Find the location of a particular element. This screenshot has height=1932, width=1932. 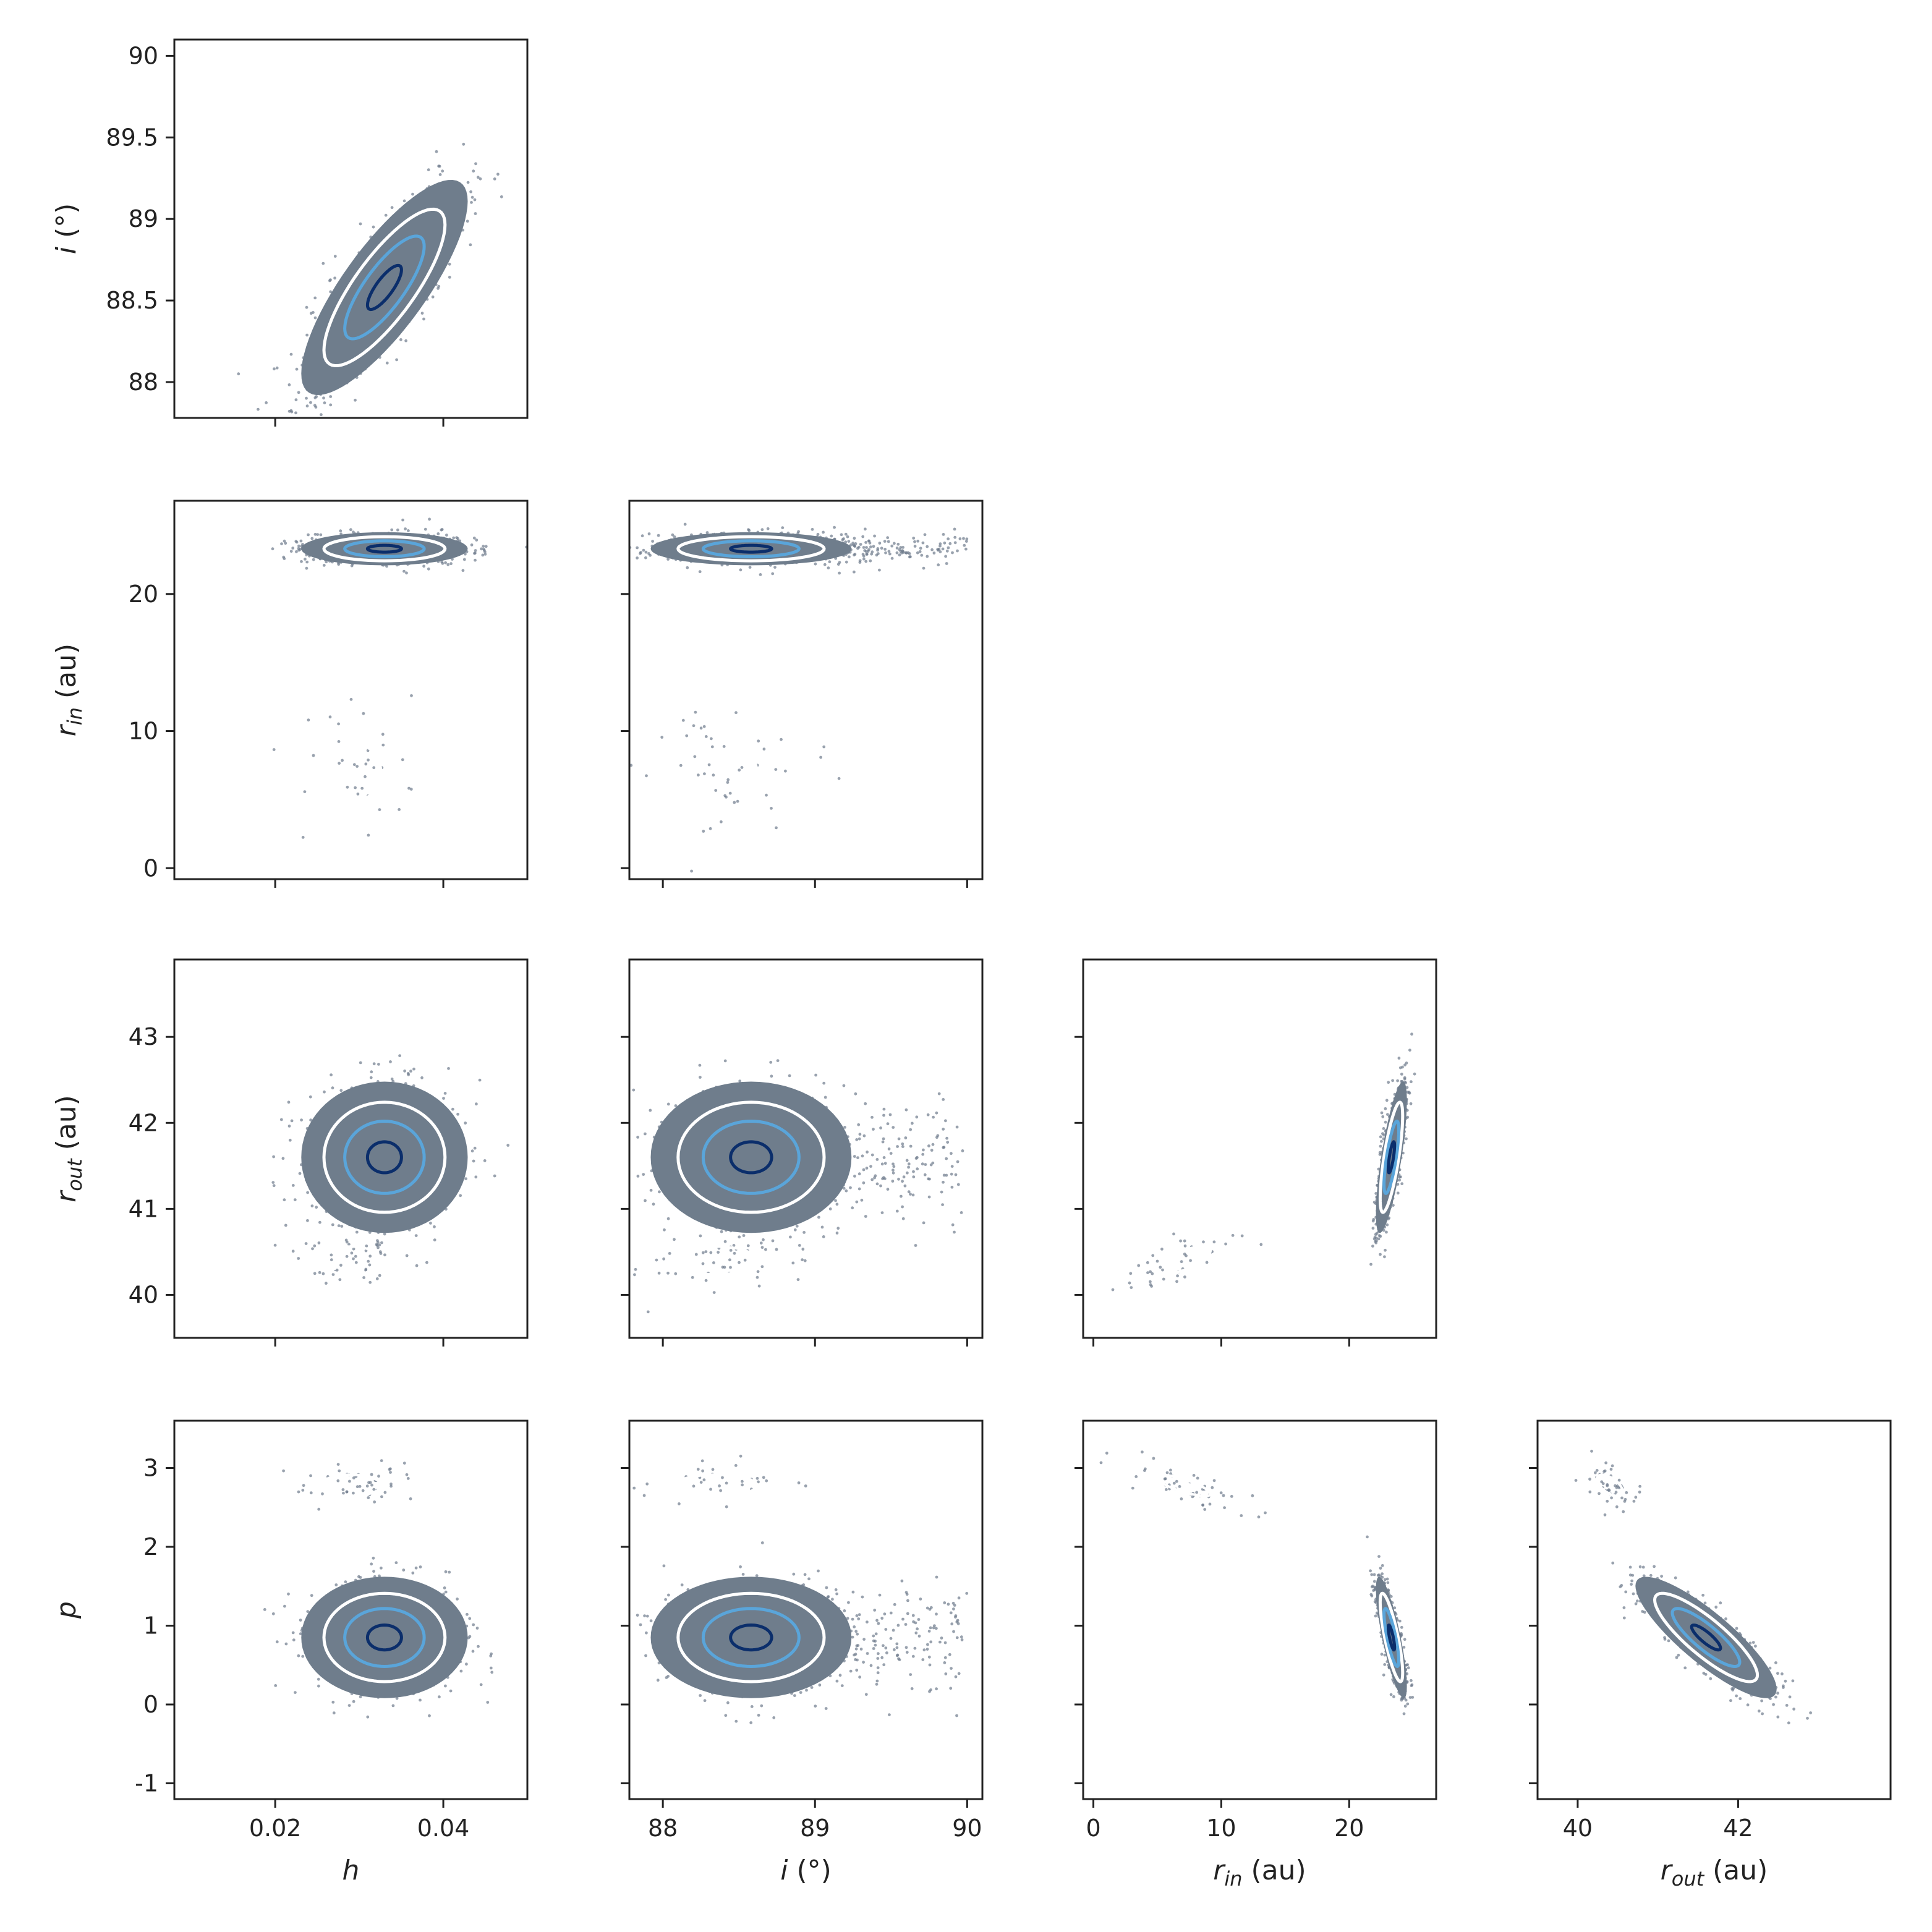

y-tick-label: 0 is located at coordinates (150, 868).